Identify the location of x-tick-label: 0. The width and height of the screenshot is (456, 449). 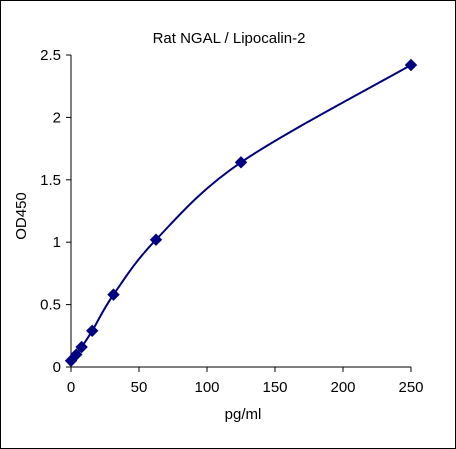
(71, 387).